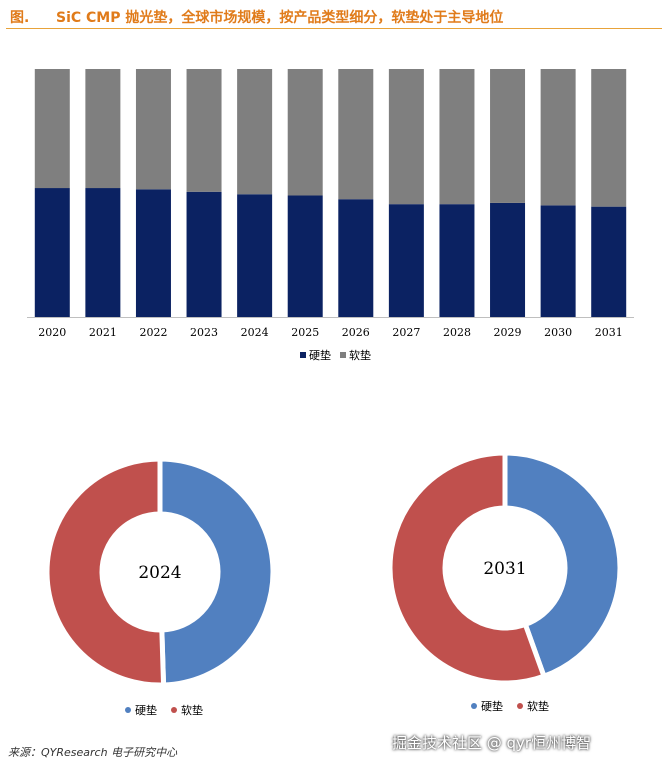  Describe the element at coordinates (343, 355) in the screenshot. I see `legend-swatch-soft` at that location.